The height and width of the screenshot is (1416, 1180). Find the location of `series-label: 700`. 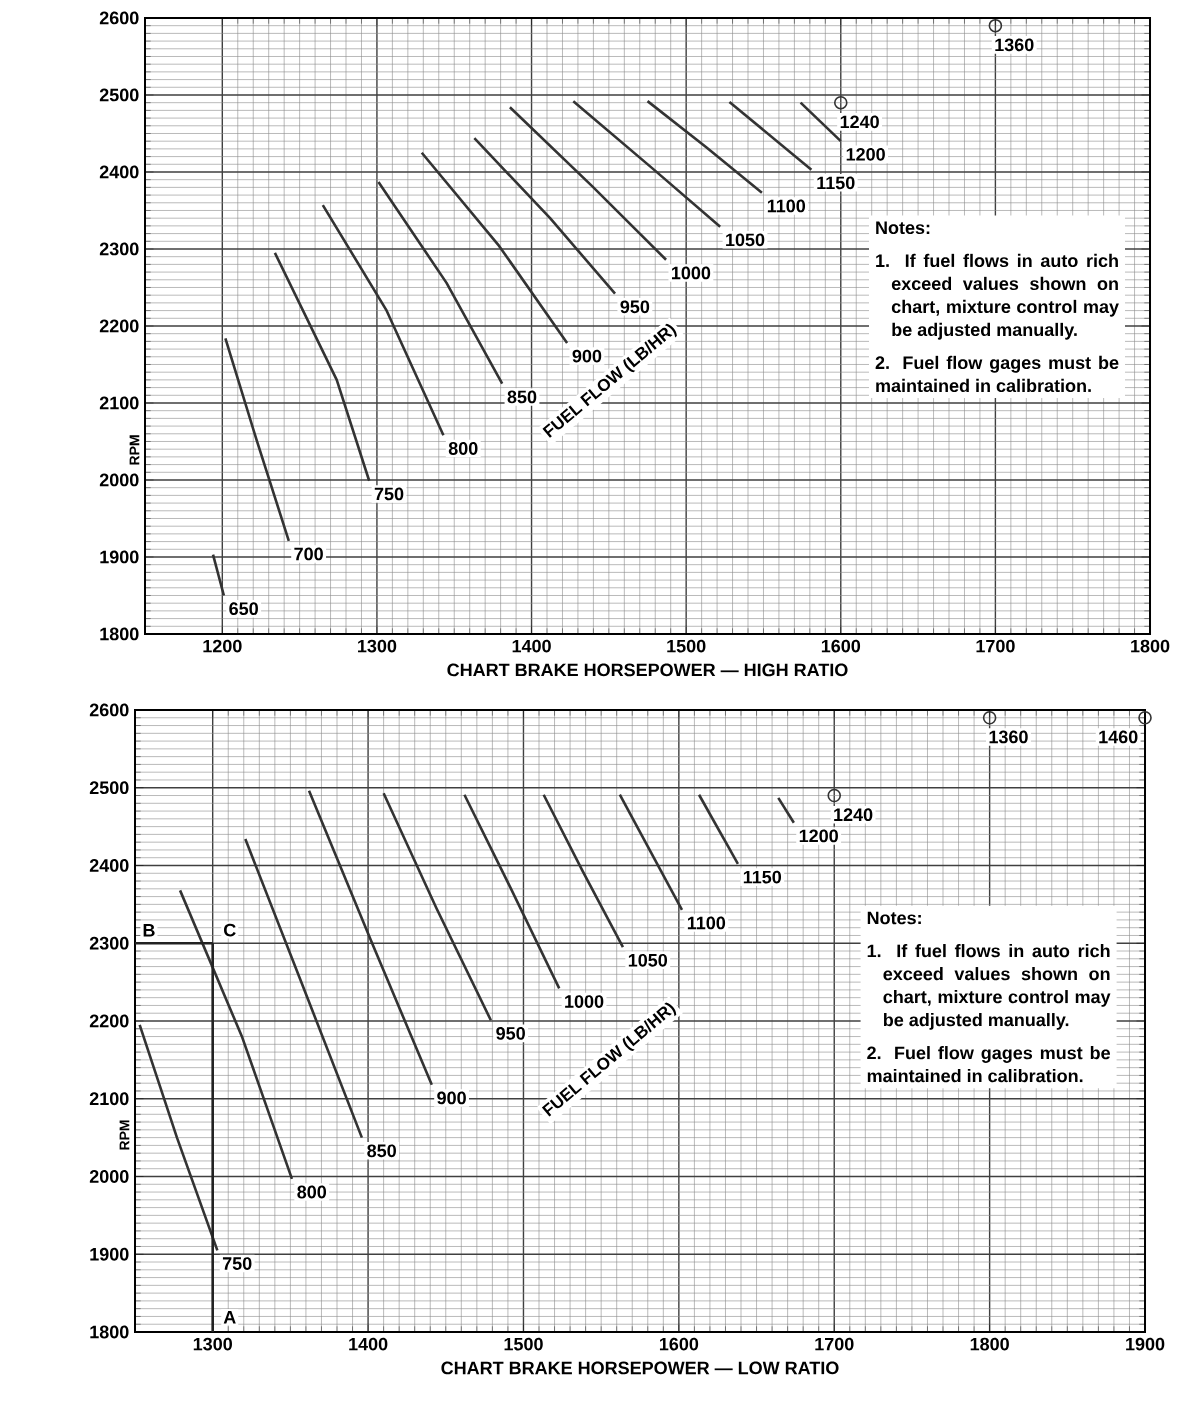

series-label: 700 is located at coordinates (308, 554).